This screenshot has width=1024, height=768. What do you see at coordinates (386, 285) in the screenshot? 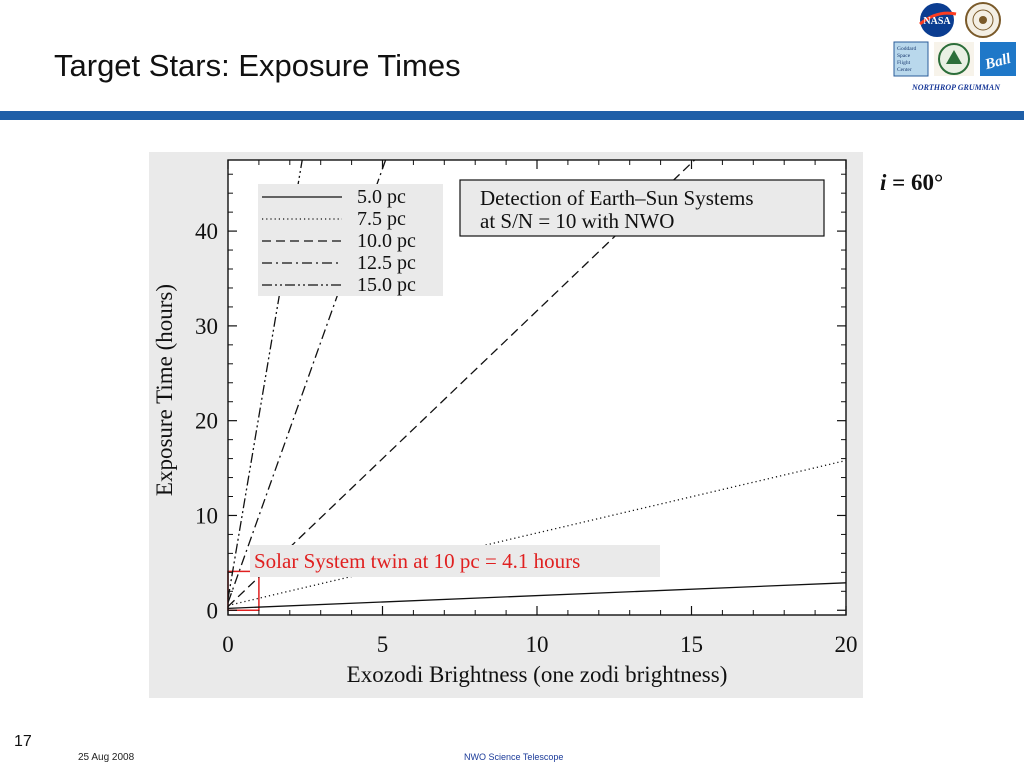
I see `legend-label-15pc: 15.0 pc` at bounding box center [386, 285].